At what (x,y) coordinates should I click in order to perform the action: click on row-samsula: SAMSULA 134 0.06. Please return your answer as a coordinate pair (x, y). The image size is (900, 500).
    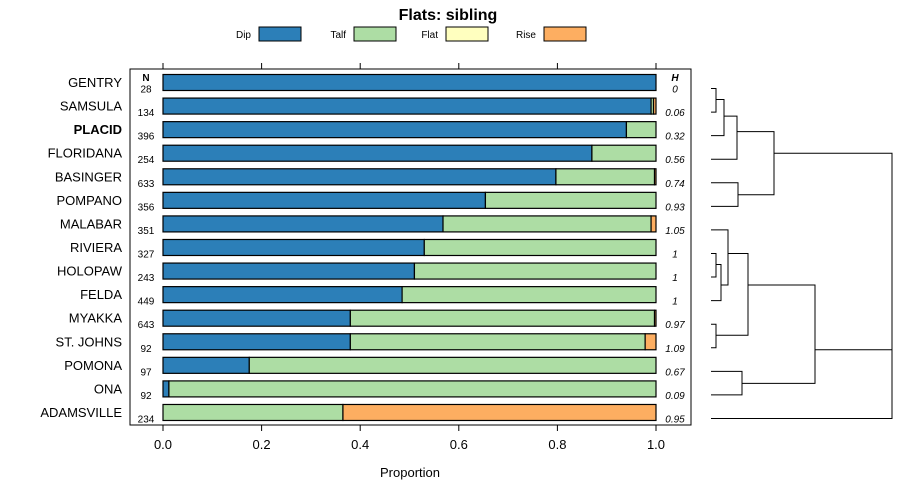
    Looking at the image, I should click on (372, 108).